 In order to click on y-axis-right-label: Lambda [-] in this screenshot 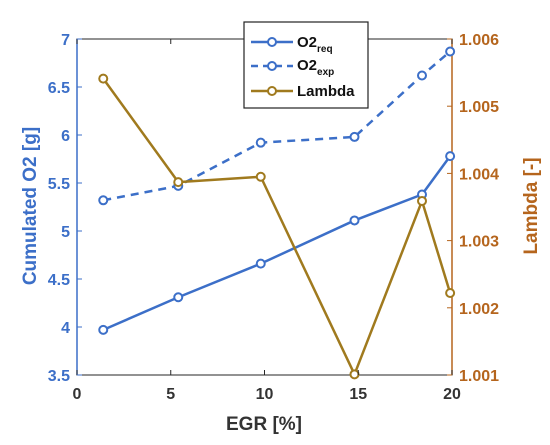, I will do `click(531, 205)`.